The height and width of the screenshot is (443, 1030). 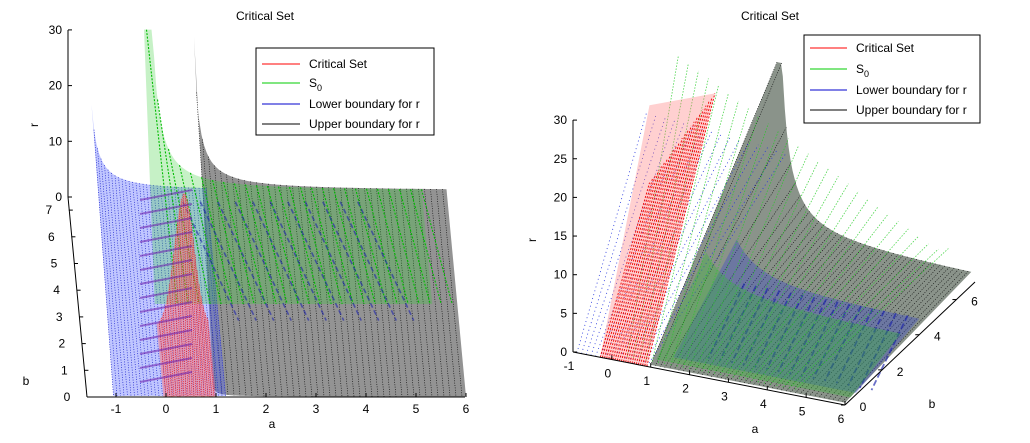 I want to click on left-legend-box, so click(x=345, y=91).